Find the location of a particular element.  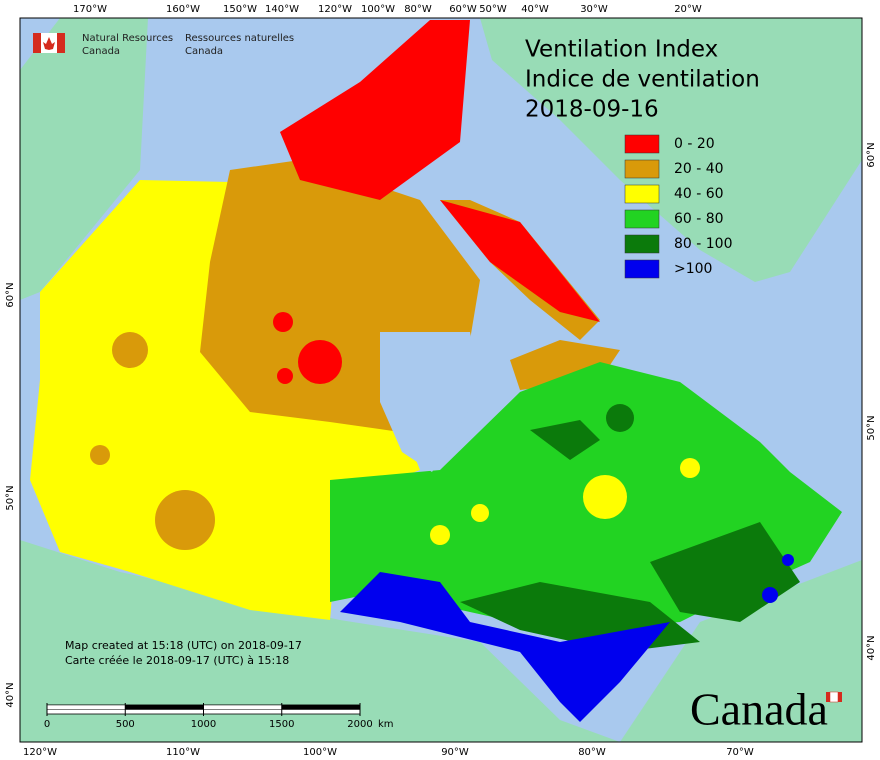

longitude-label: 60°W is located at coordinates (463, 9).